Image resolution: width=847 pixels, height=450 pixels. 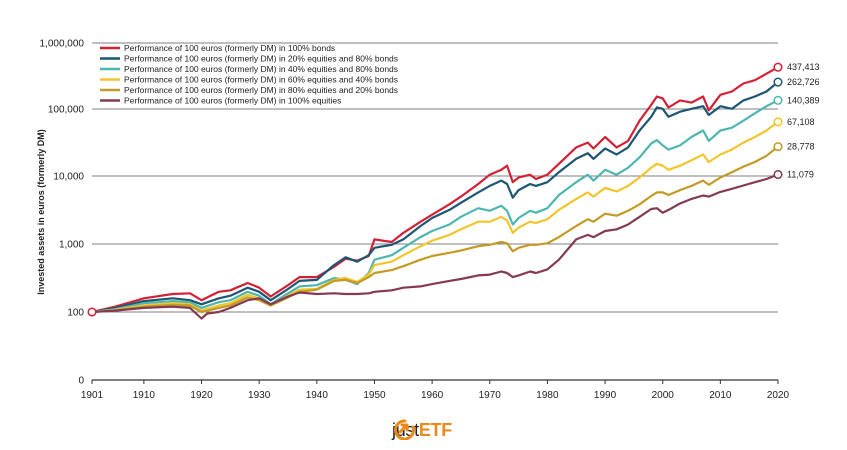 What do you see at coordinates (801, 122) in the screenshot?
I see `series-end-label: 67,108` at bounding box center [801, 122].